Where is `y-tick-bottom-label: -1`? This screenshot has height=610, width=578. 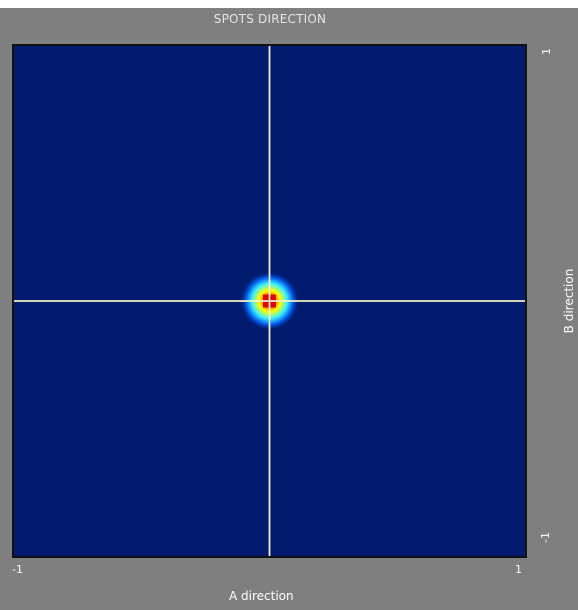
y-tick-bottom-label: -1 is located at coordinates (545, 537).